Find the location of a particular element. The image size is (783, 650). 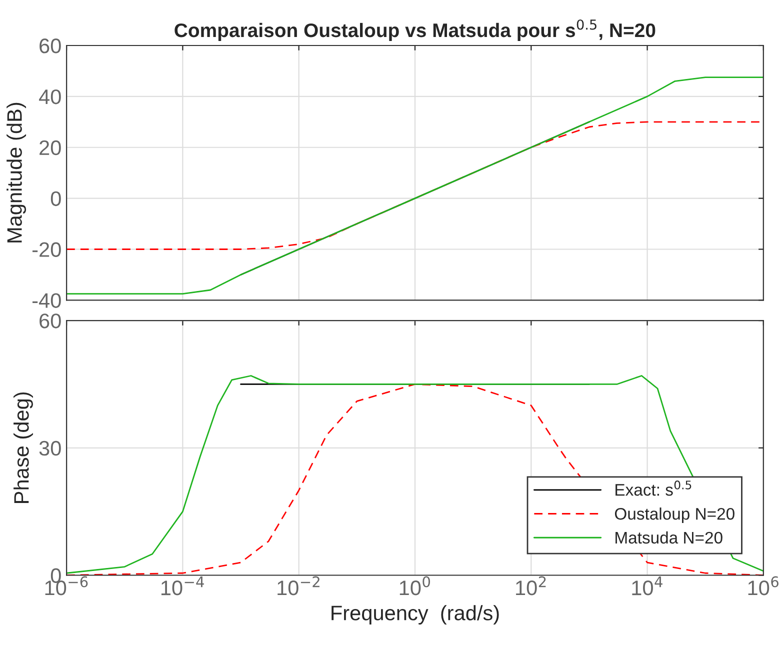

y-axis-title: Magnitude (dB) is located at coordinates (16, 172).